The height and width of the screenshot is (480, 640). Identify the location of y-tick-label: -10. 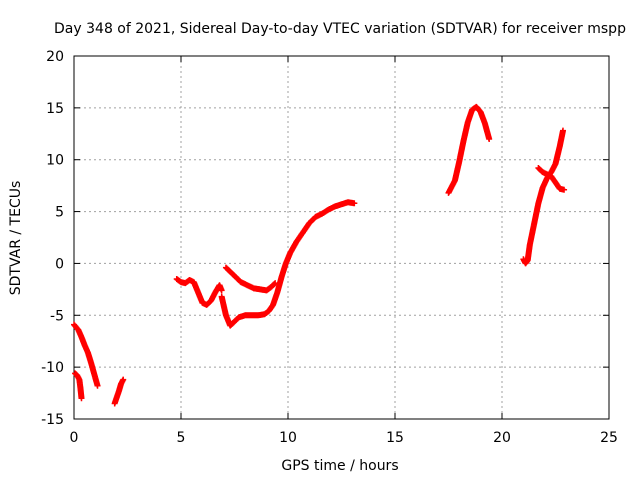
(52, 368).